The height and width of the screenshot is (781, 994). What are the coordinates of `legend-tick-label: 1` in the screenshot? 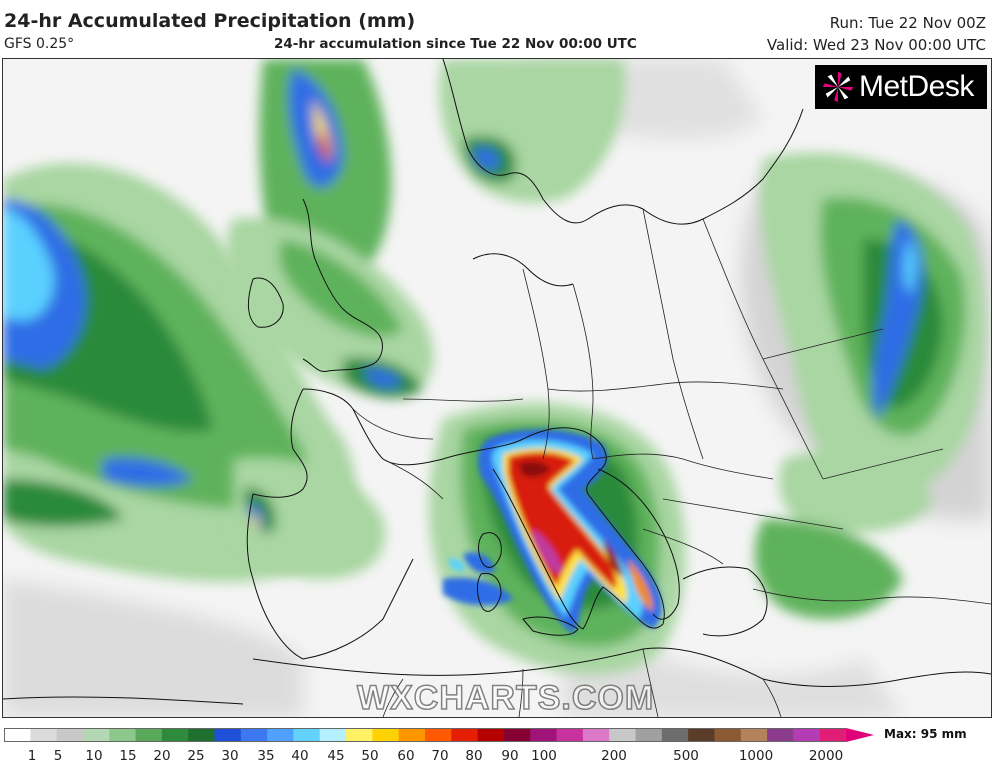 It's located at (32, 756).